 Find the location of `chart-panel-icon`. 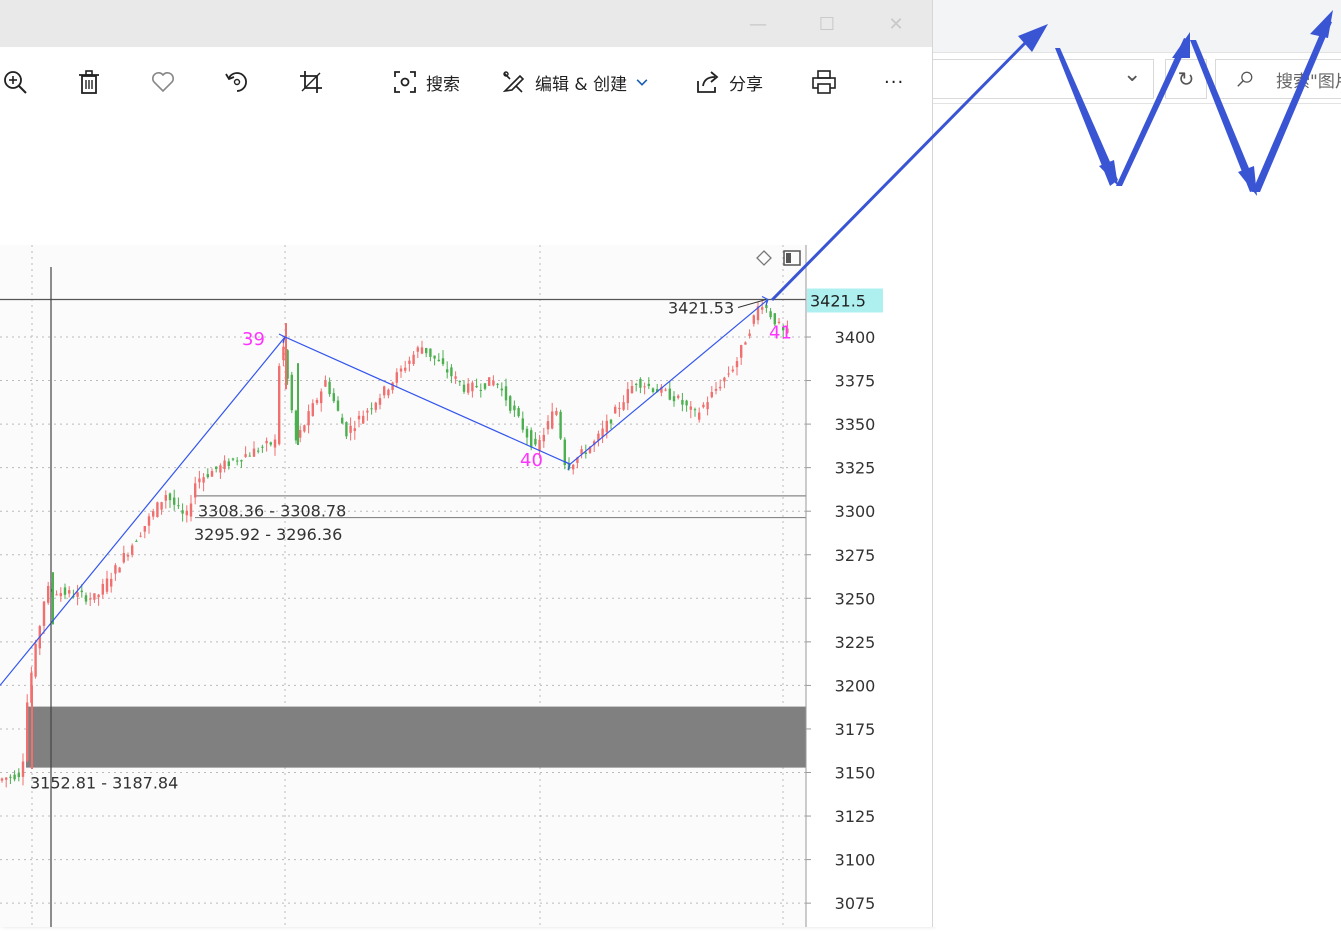

chart-panel-icon is located at coordinates (792, 258).